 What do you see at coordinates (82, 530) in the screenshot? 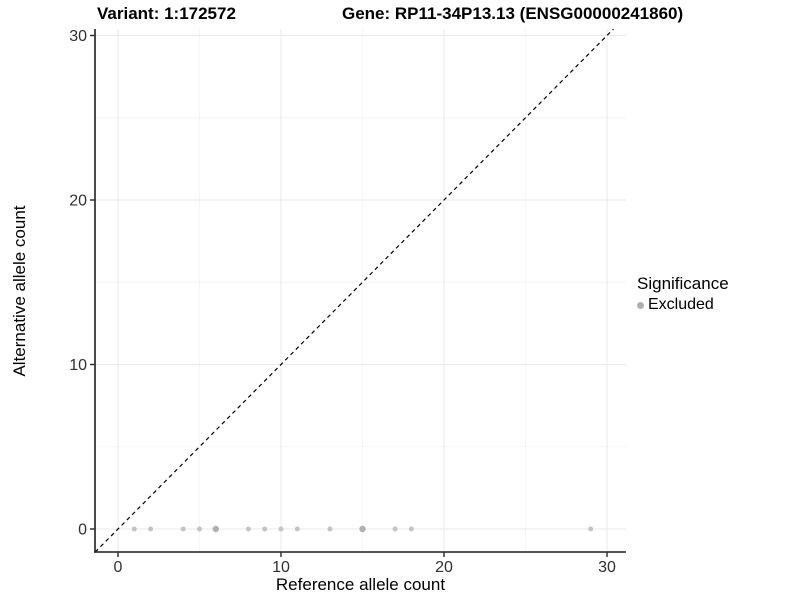
I see `y-tick-label: 0` at bounding box center [82, 530].